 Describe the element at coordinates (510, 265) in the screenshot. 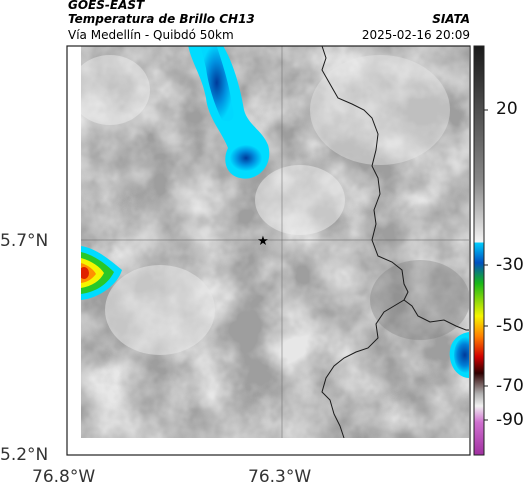

I see `colorbar-tick-minus30: -30` at that location.